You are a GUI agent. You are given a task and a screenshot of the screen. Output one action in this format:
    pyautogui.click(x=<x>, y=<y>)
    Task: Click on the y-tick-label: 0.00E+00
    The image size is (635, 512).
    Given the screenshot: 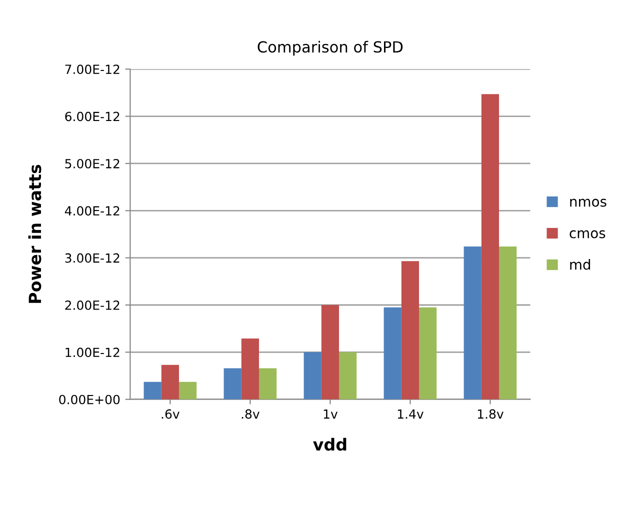 What is the action you would take?
    pyautogui.click(x=89, y=399)
    